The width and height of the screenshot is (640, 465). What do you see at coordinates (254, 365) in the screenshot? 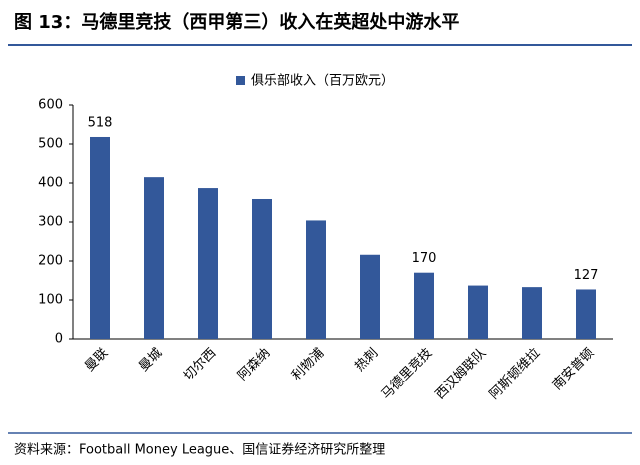
I see `x-tick-label: 阿森纳` at bounding box center [254, 365].